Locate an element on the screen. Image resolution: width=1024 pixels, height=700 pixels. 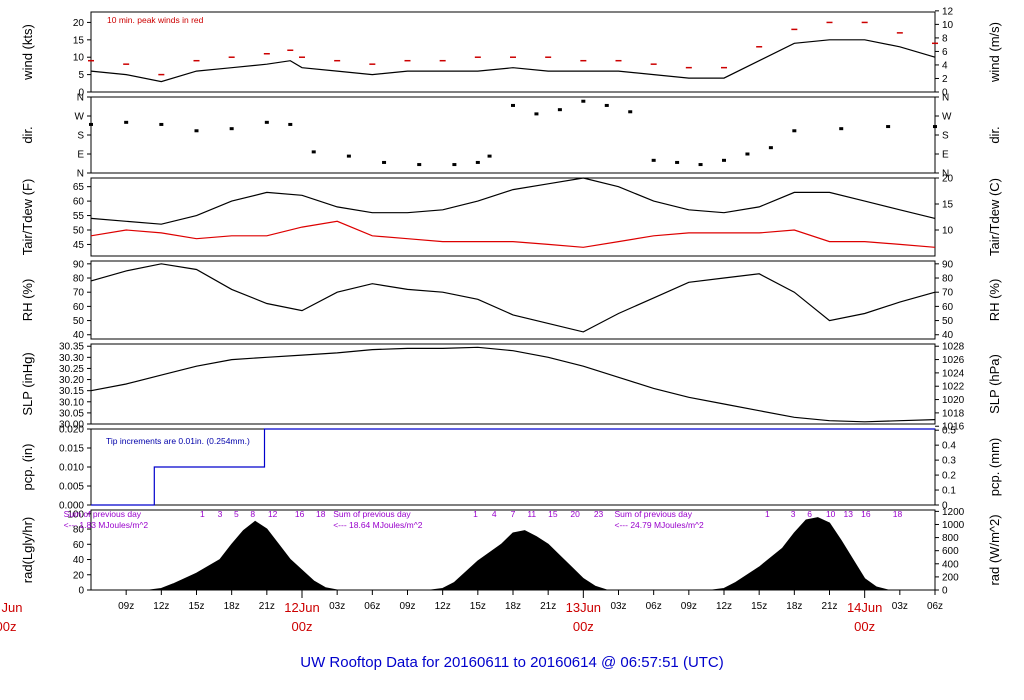
slp-right-tick-label: 1024 is located at coordinates (953, 373).